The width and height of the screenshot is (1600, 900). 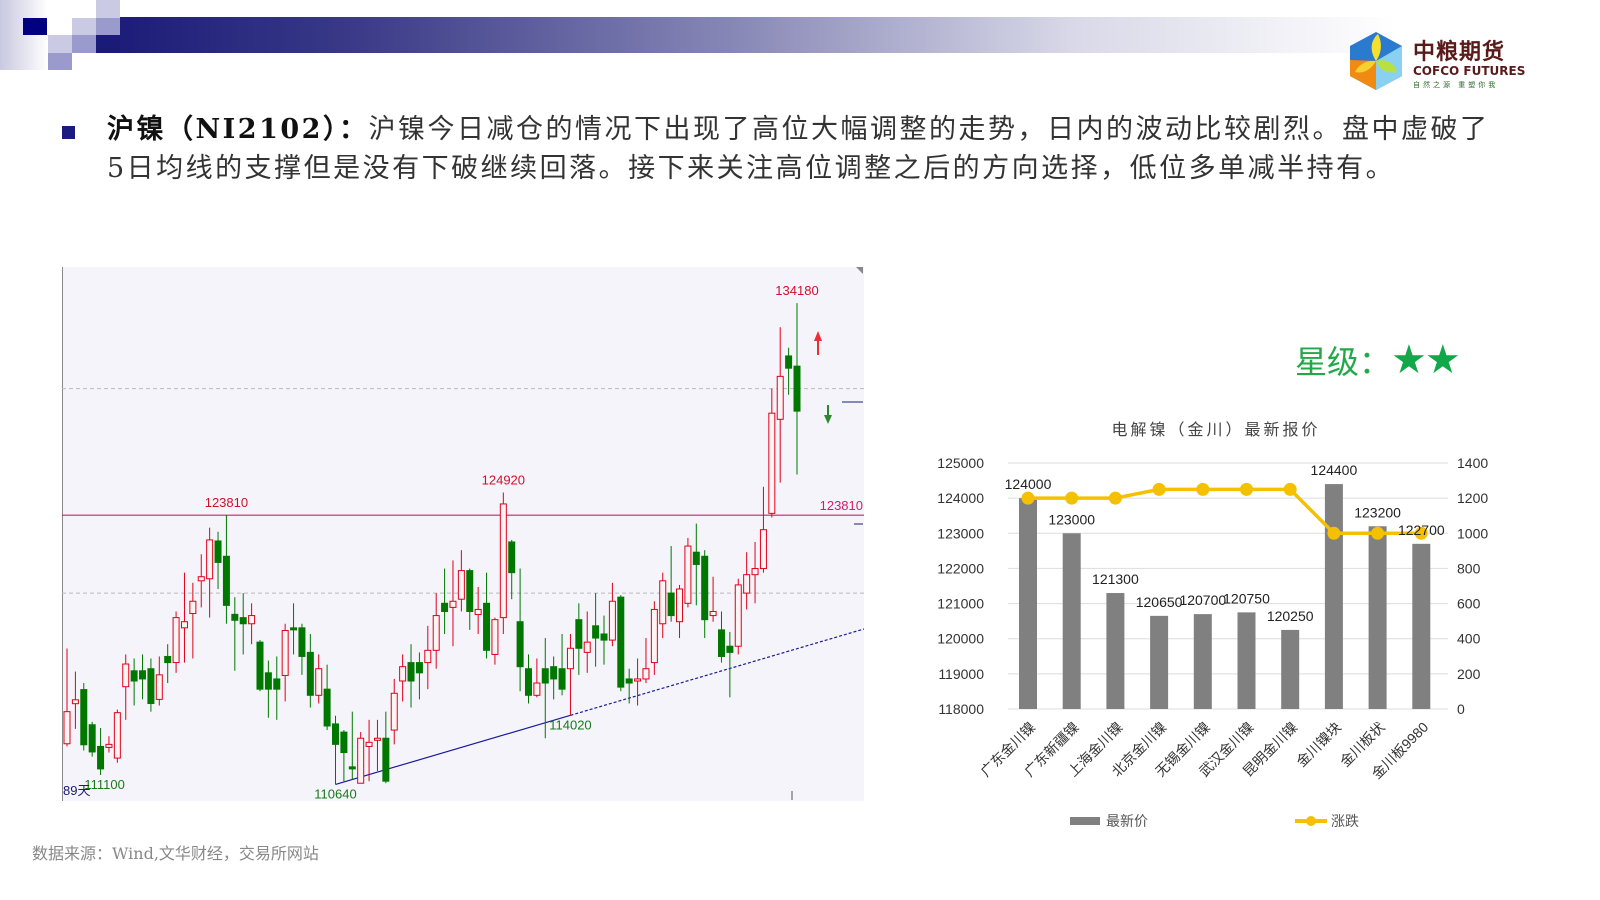 I want to click on bar-value-label: 123200, so click(x=1377, y=512).